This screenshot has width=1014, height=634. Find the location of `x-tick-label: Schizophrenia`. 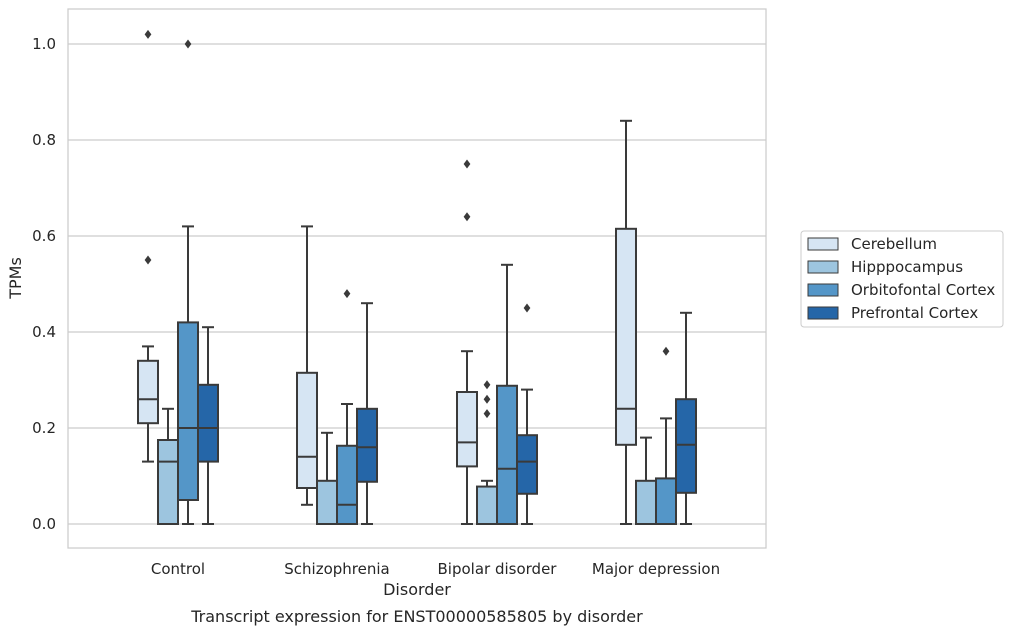

x-tick-label: Schizophrenia is located at coordinates (336, 569).